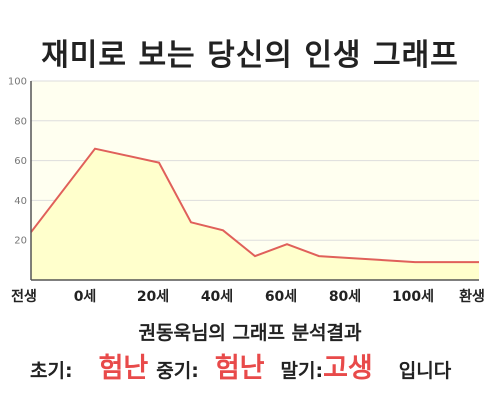  What do you see at coordinates (250, 333) in the screenshot?
I see `analysis-title: 권동욱님의 그래프 분석결과` at bounding box center [250, 333].